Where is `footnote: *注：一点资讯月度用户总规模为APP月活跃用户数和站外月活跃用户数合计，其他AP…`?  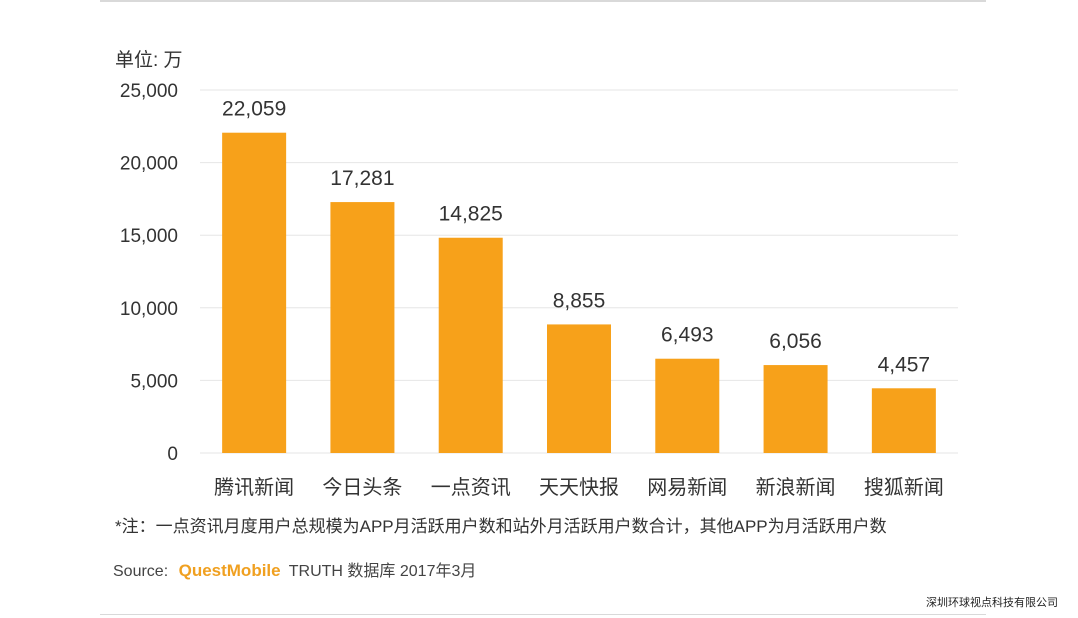 footnote: *注：一点资讯月度用户总规模为APP月活跃用户数和站外月活跃用户数合计，其他AP… is located at coordinates (501, 526).